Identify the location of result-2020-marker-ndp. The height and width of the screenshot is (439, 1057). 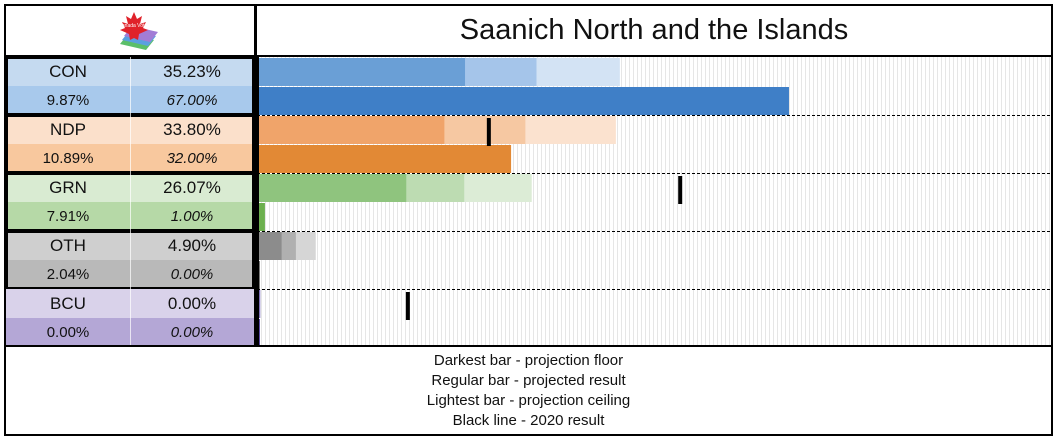
(488, 132).